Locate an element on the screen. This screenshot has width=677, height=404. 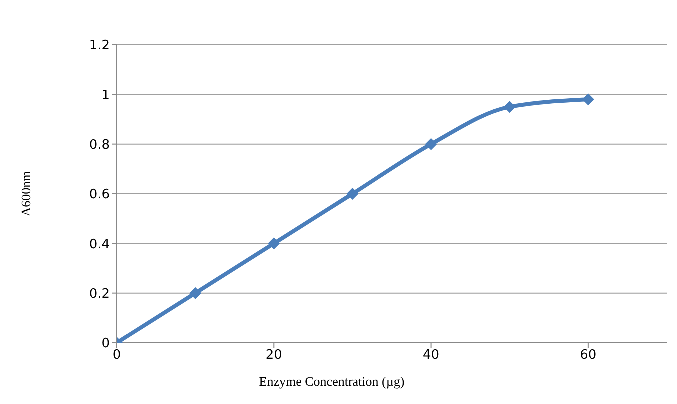
x-tick-label: 60 is located at coordinates (588, 356).